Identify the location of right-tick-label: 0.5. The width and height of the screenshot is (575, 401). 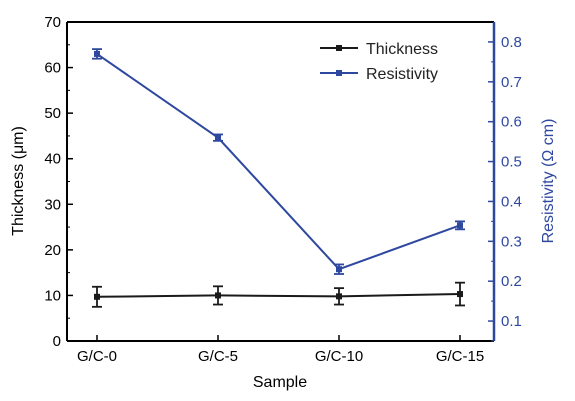
(511, 162).